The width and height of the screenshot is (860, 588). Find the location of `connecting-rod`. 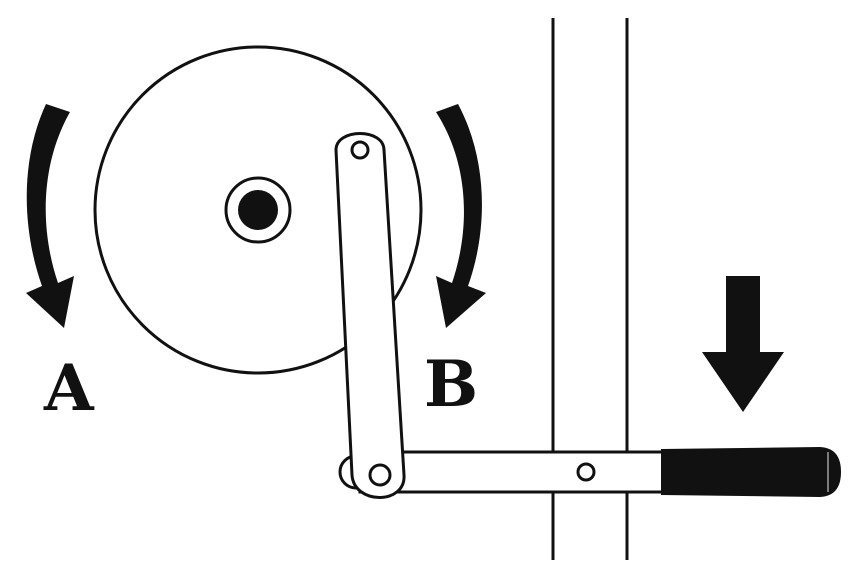

connecting-rod is located at coordinates (370, 315).